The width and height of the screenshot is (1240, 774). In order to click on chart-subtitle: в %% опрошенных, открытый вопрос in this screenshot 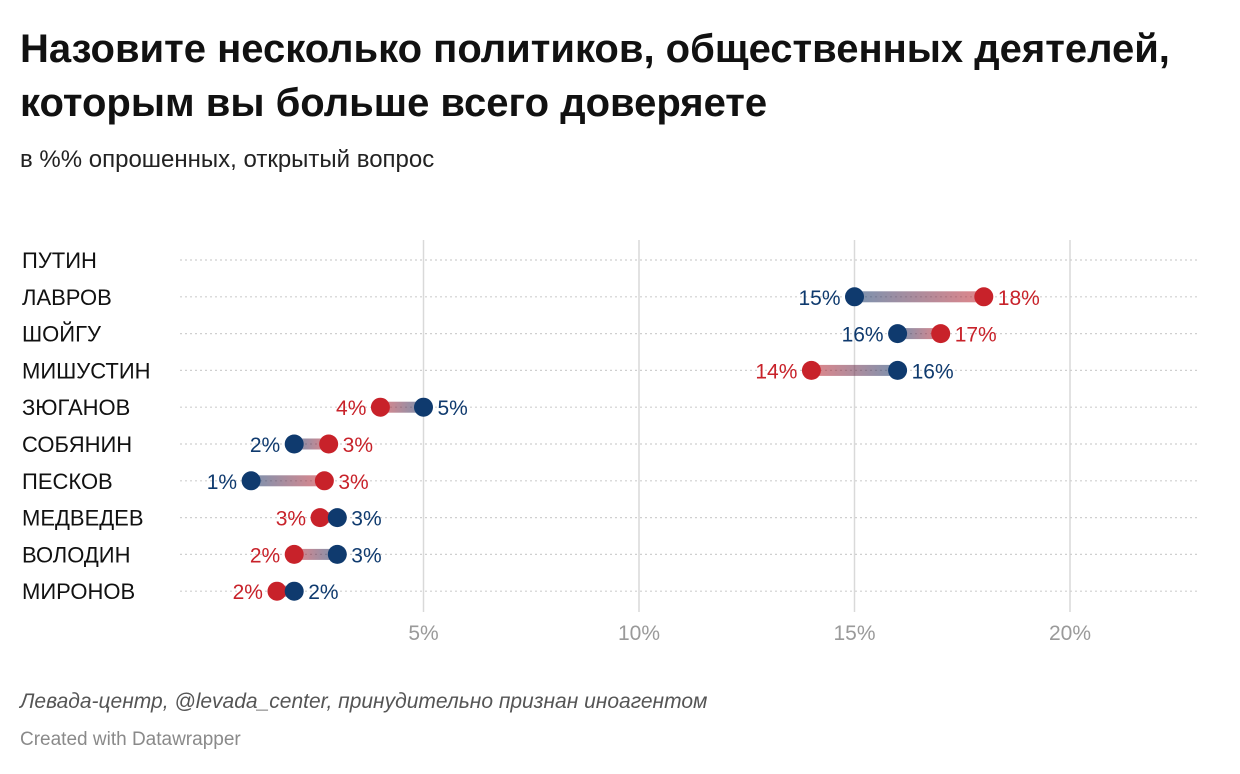, I will do `click(227, 159)`.